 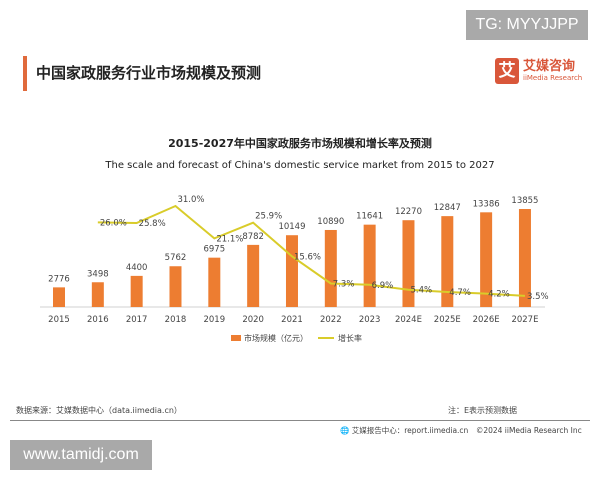 What do you see at coordinates (330, 268) in the screenshot?
I see `bar-2022` at bounding box center [330, 268].